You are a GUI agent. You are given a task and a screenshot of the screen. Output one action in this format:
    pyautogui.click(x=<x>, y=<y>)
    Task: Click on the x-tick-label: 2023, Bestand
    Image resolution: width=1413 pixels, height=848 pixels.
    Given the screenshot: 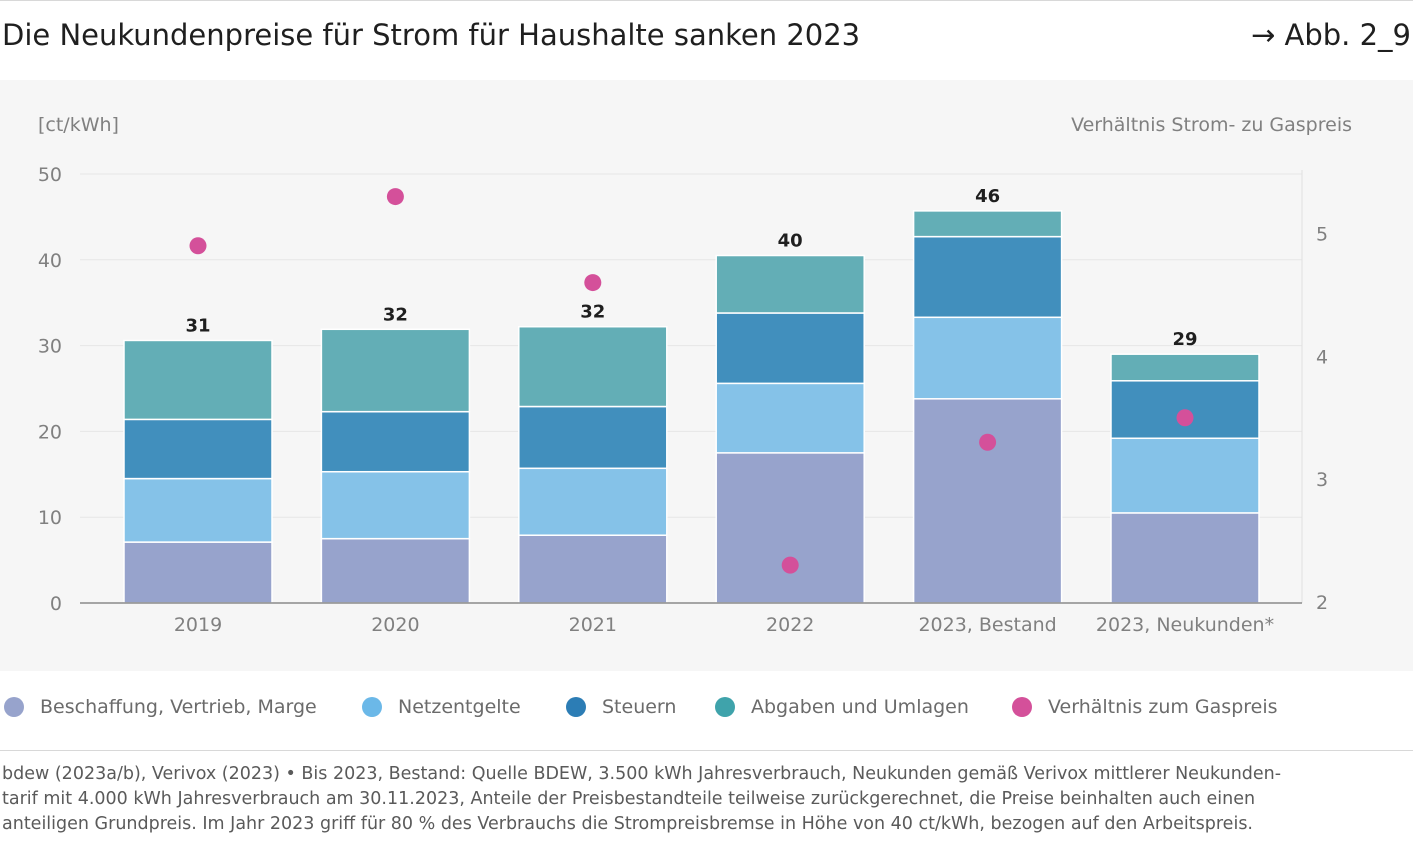 What is the action you would take?
    pyautogui.click(x=987, y=625)
    